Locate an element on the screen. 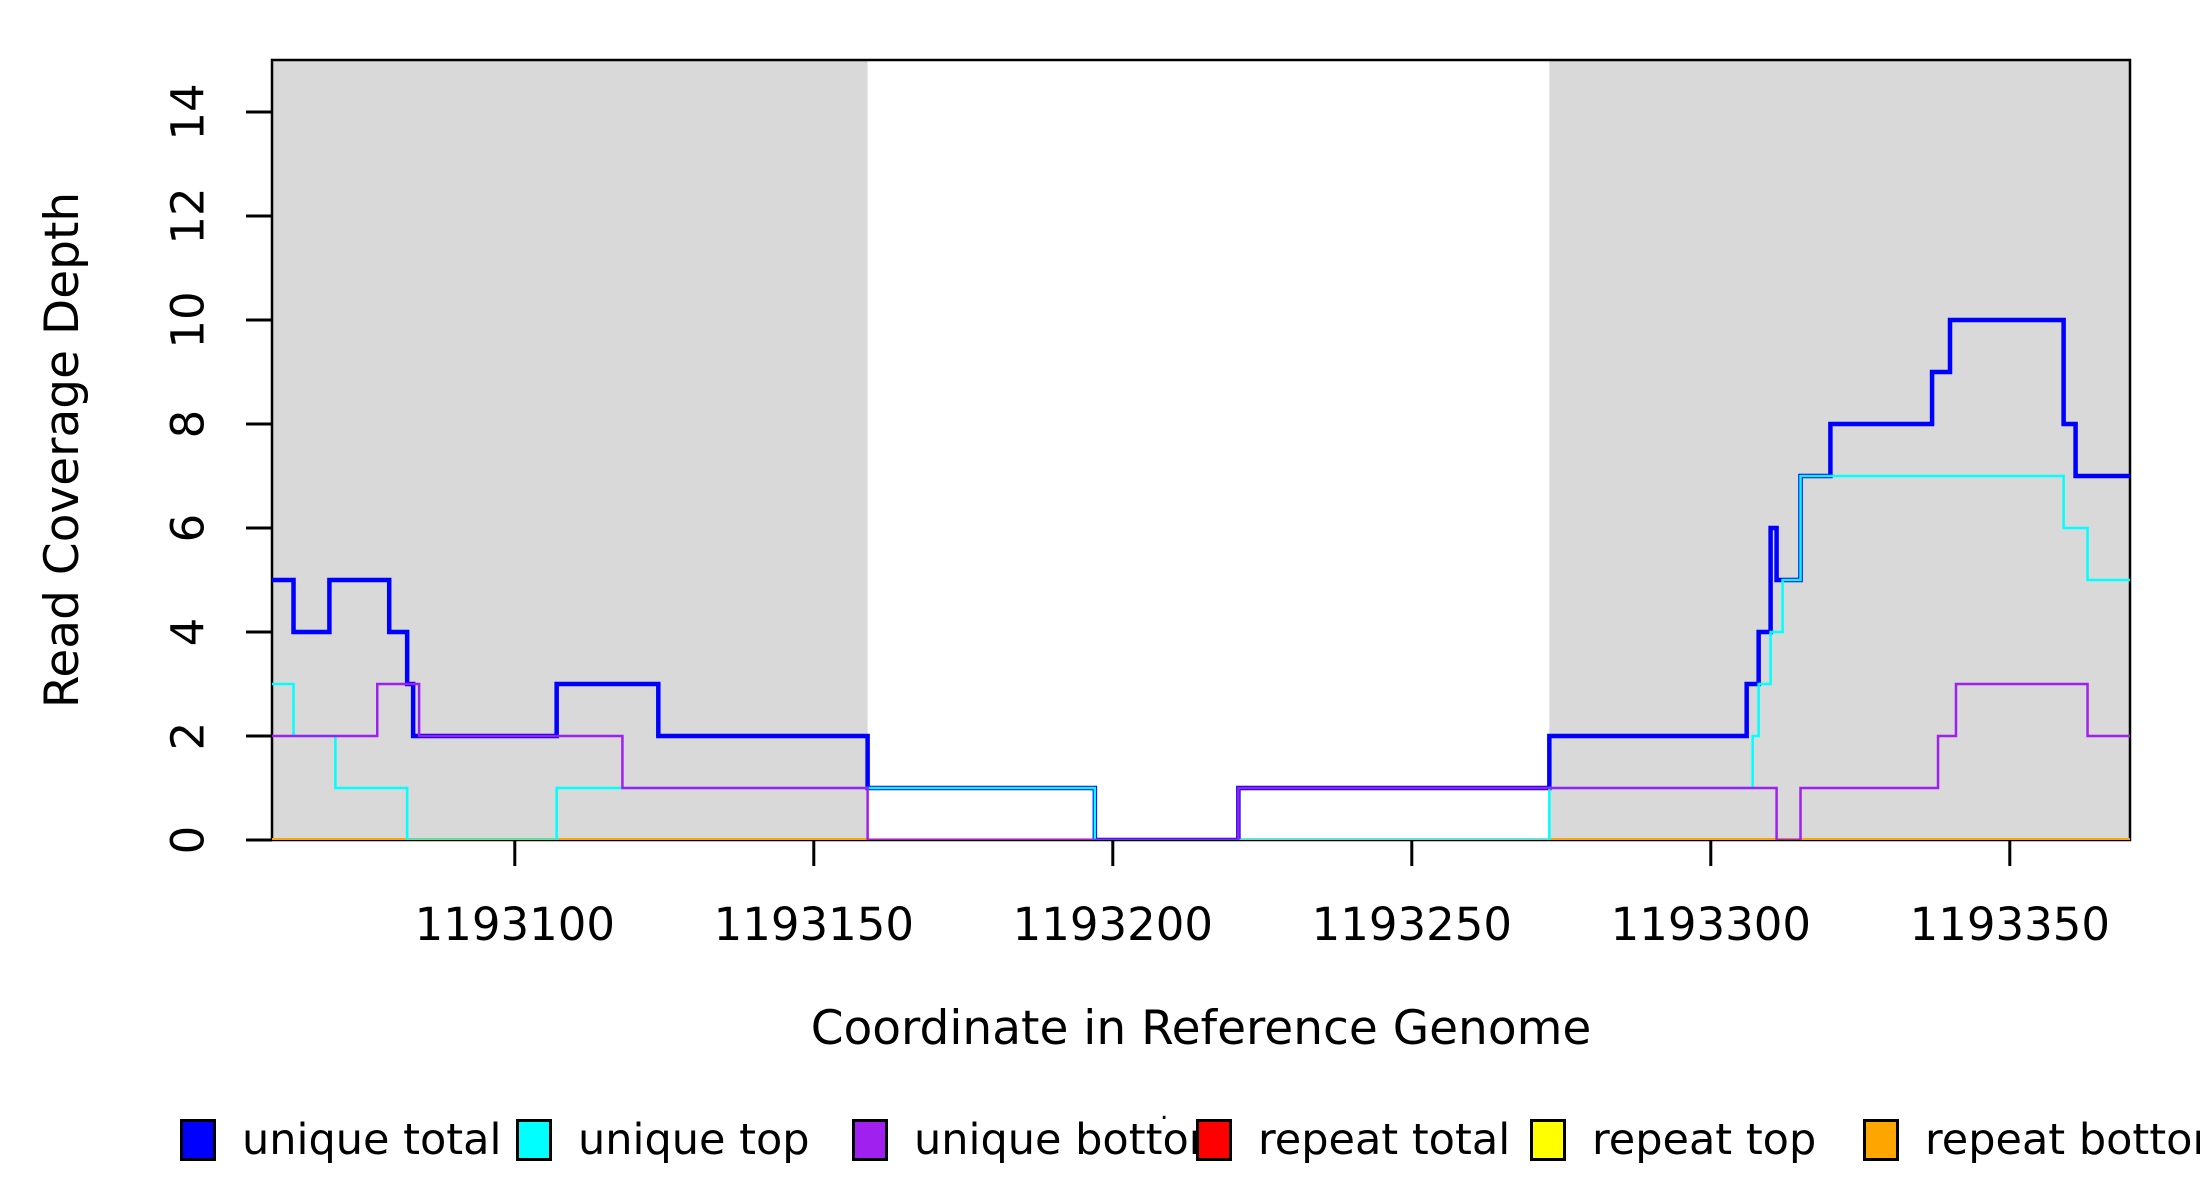 The height and width of the screenshot is (1200, 2200). unique-total-swatch-icon is located at coordinates (198, 1140).